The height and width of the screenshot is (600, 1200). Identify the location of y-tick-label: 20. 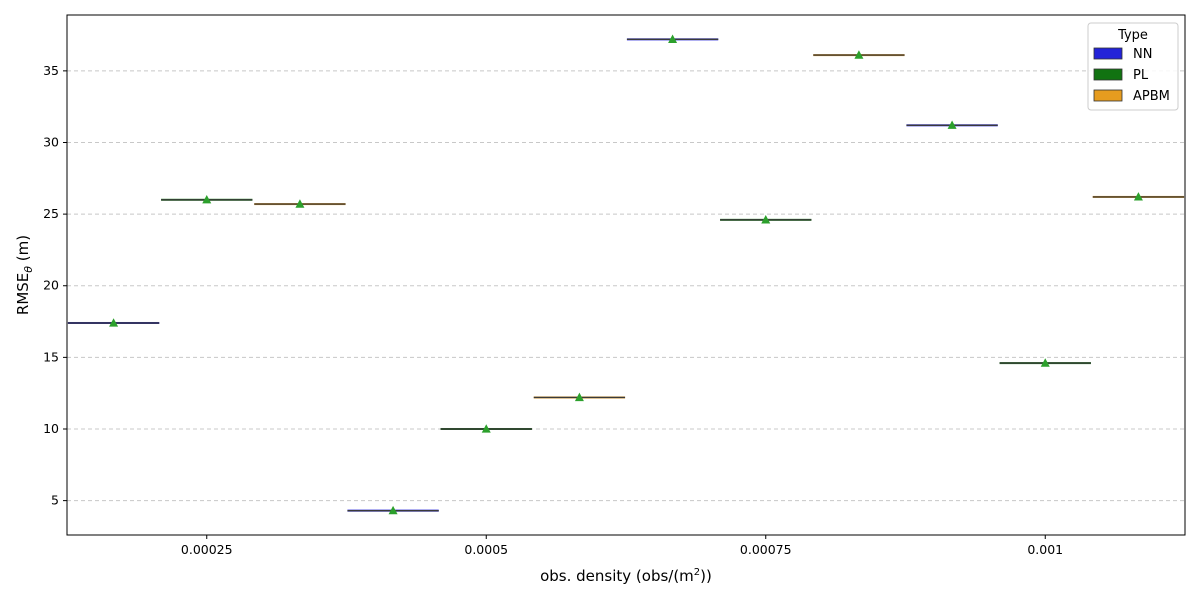
(51, 285).